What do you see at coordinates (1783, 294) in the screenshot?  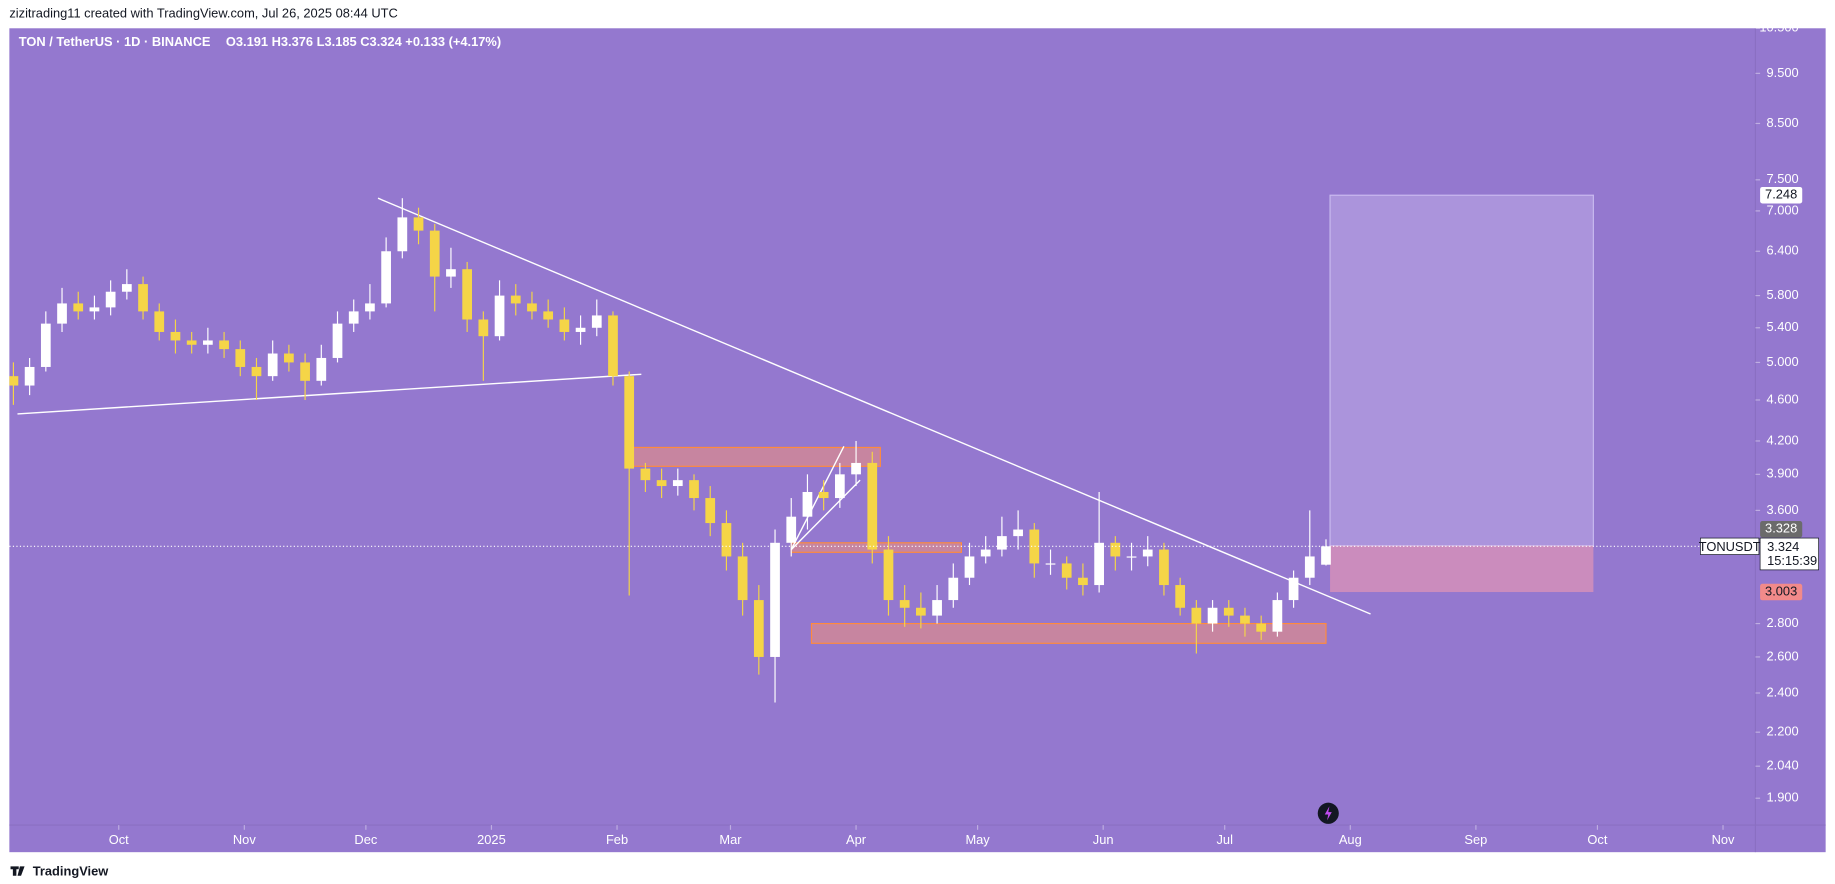 I see `y-tick-label: 5.800` at bounding box center [1783, 294].